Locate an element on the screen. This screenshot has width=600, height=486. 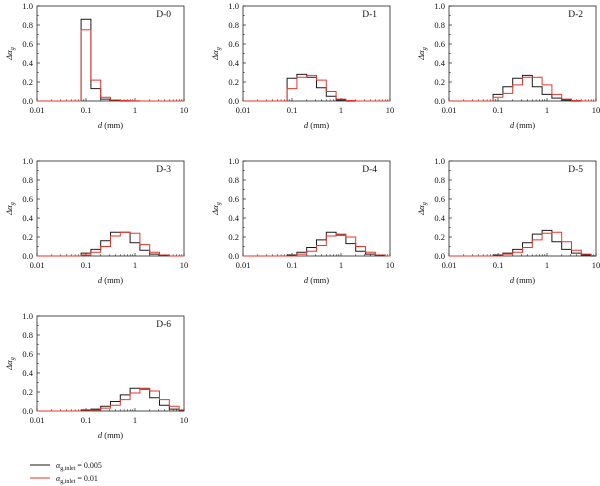
panel-title: D-5 is located at coordinates (575, 170).